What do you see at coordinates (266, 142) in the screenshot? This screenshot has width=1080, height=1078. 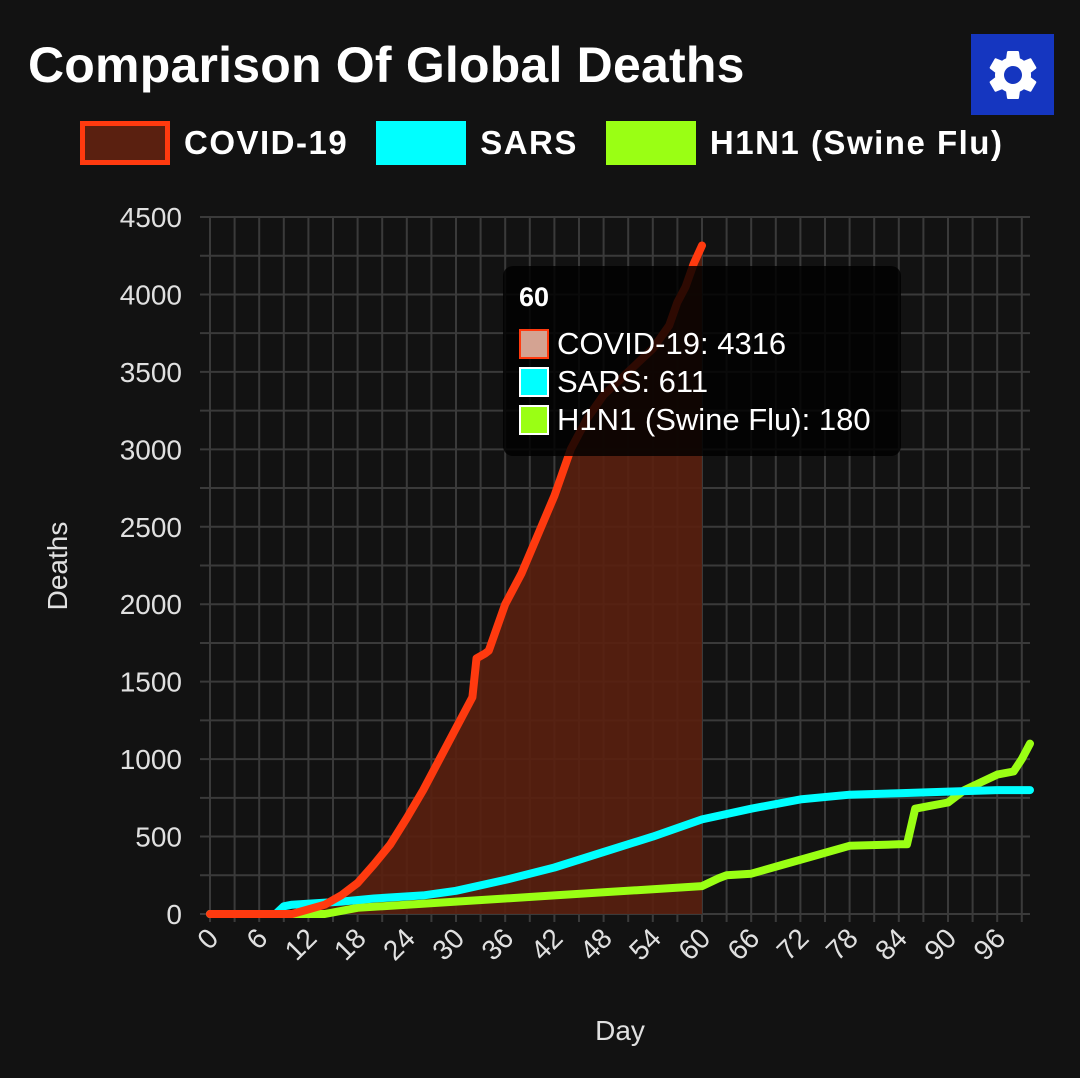 I see `legend-label-covid: COVID-19` at bounding box center [266, 142].